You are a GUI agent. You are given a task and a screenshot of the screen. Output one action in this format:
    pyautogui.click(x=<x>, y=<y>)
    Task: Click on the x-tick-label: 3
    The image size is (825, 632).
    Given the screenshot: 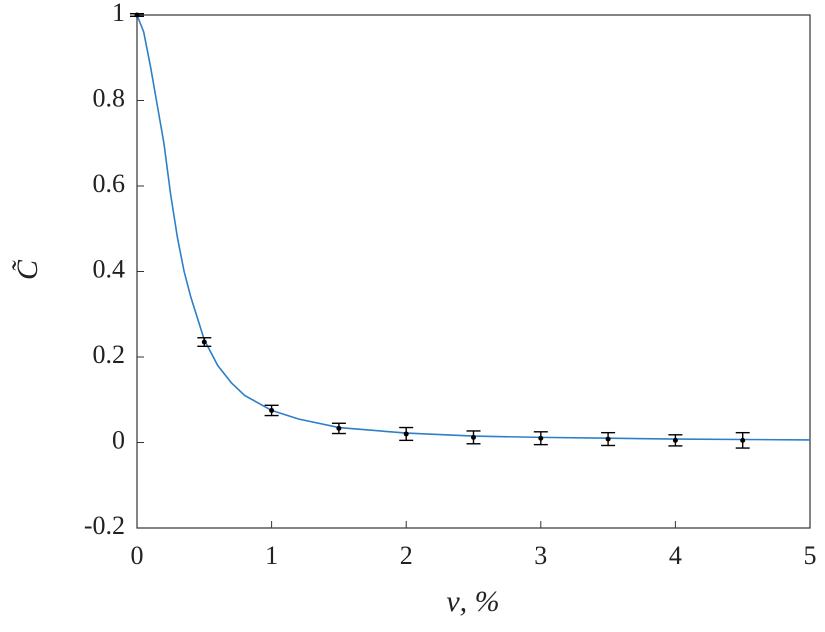 What is the action you would take?
    pyautogui.click(x=540, y=555)
    